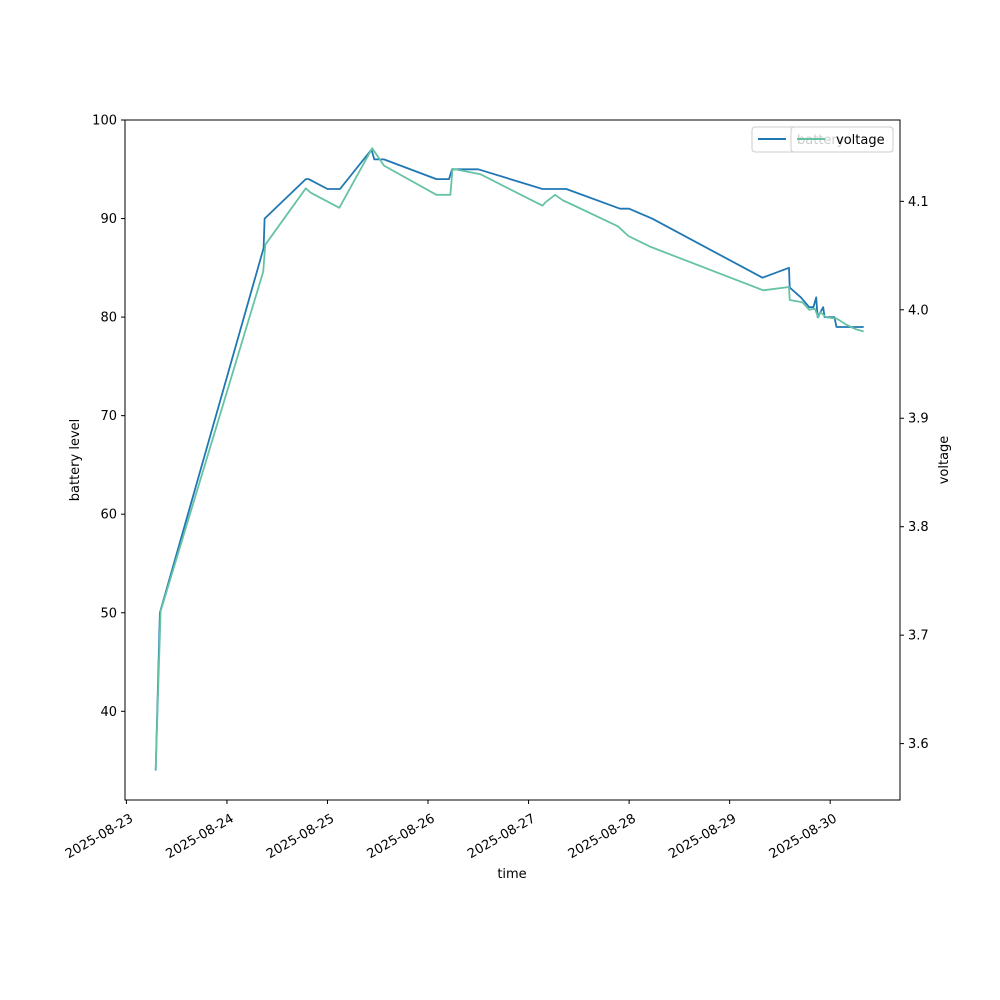 The image size is (1000, 1000). What do you see at coordinates (944, 460) in the screenshot?
I see `y-axis-right-label: voltage` at bounding box center [944, 460].